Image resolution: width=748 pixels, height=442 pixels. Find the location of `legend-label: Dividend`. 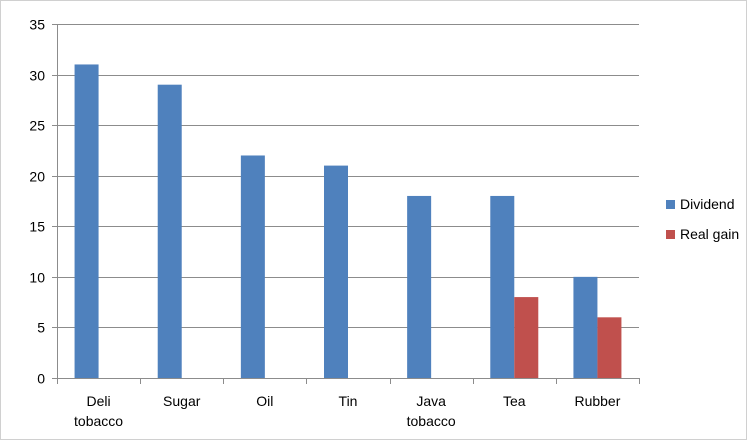

legend-label: Dividend is located at coordinates (707, 204).